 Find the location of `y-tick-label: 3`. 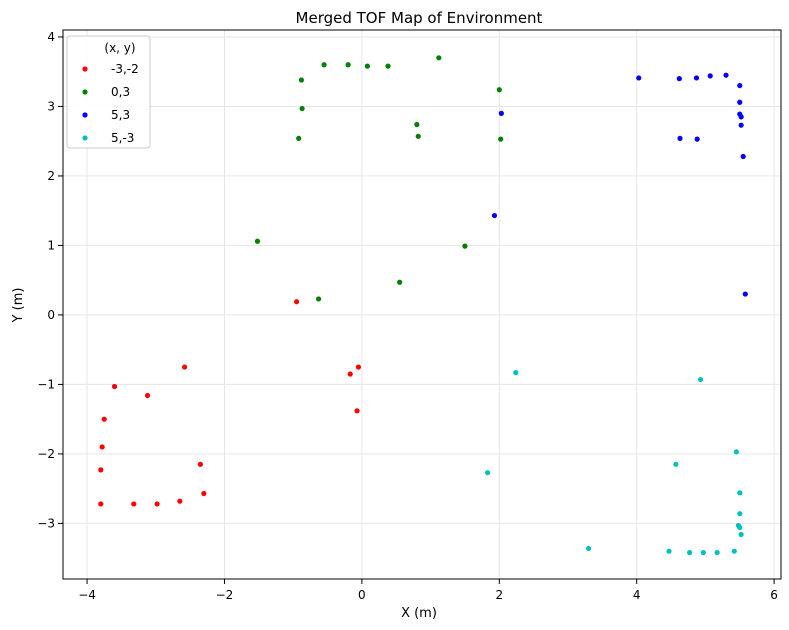

y-tick-label: 3 is located at coordinates (51, 106).